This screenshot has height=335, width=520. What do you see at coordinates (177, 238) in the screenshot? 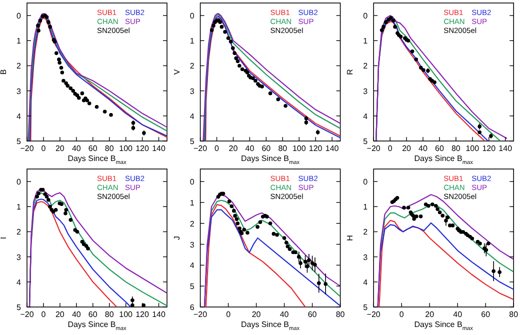
I see `y-axis-title: J` at bounding box center [177, 238].